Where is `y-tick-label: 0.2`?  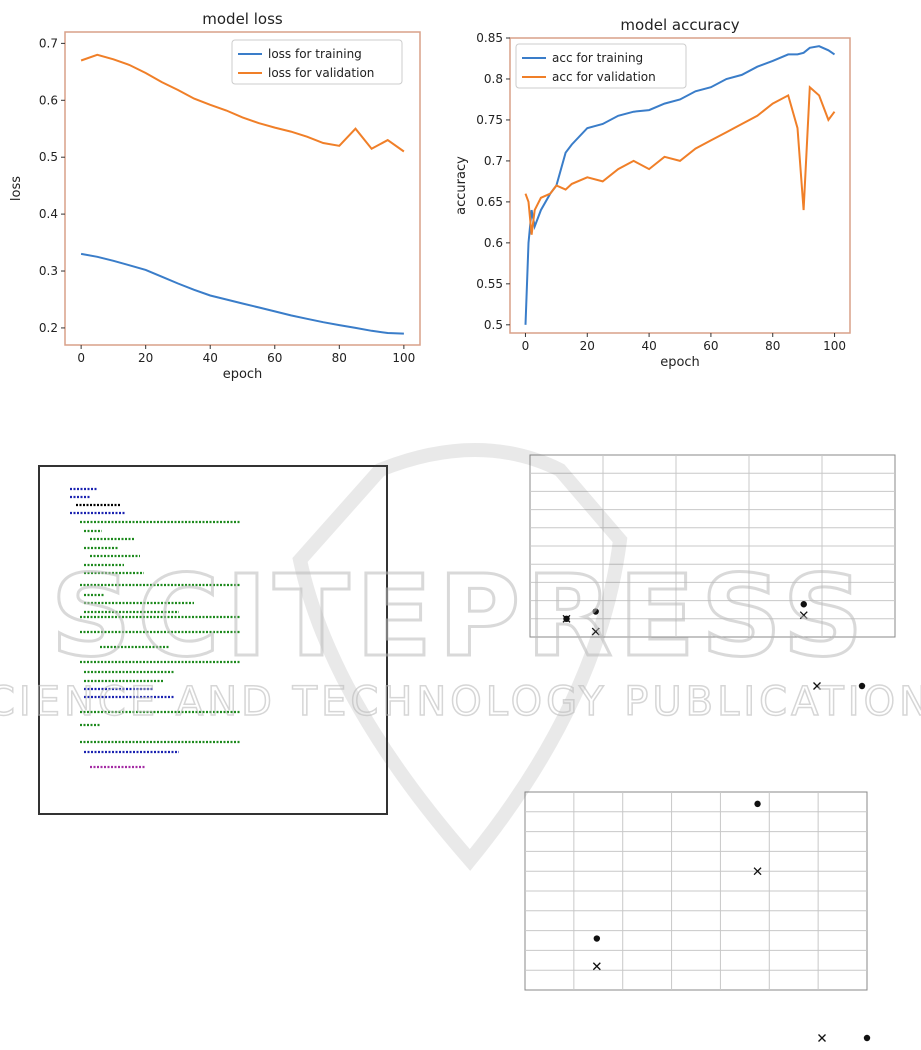
y-tick-label: 0.2 is located at coordinates (48, 328).